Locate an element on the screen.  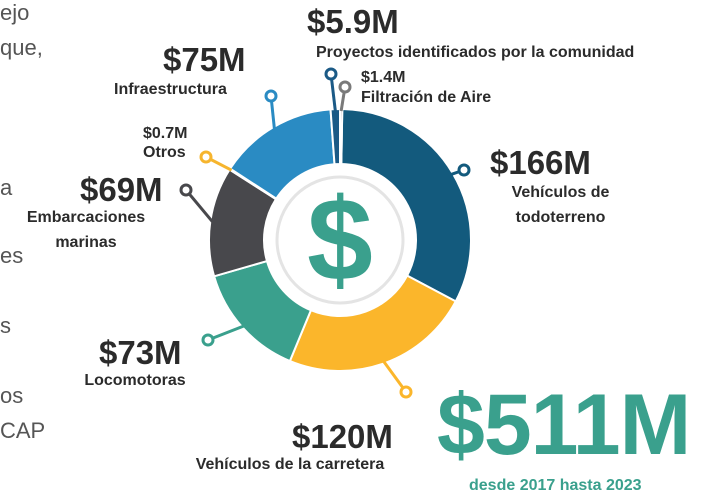
value-label: $73M is located at coordinates (140, 352).